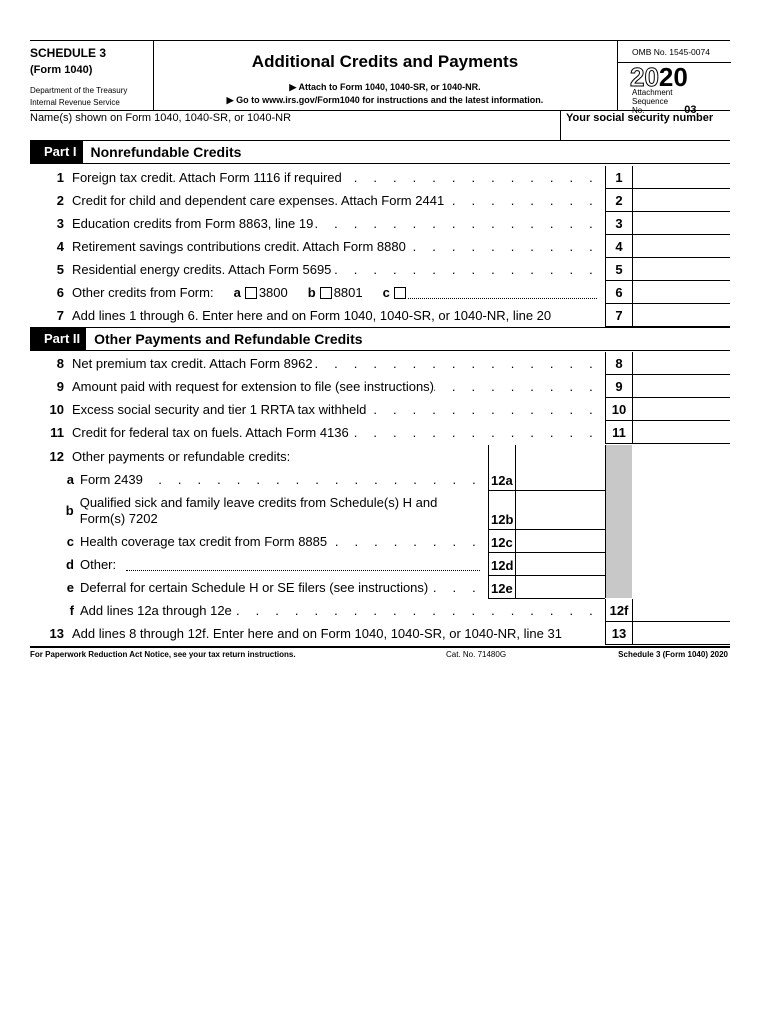  Describe the element at coordinates (303, 564) in the screenshot. I see `other-description-input` at that location.